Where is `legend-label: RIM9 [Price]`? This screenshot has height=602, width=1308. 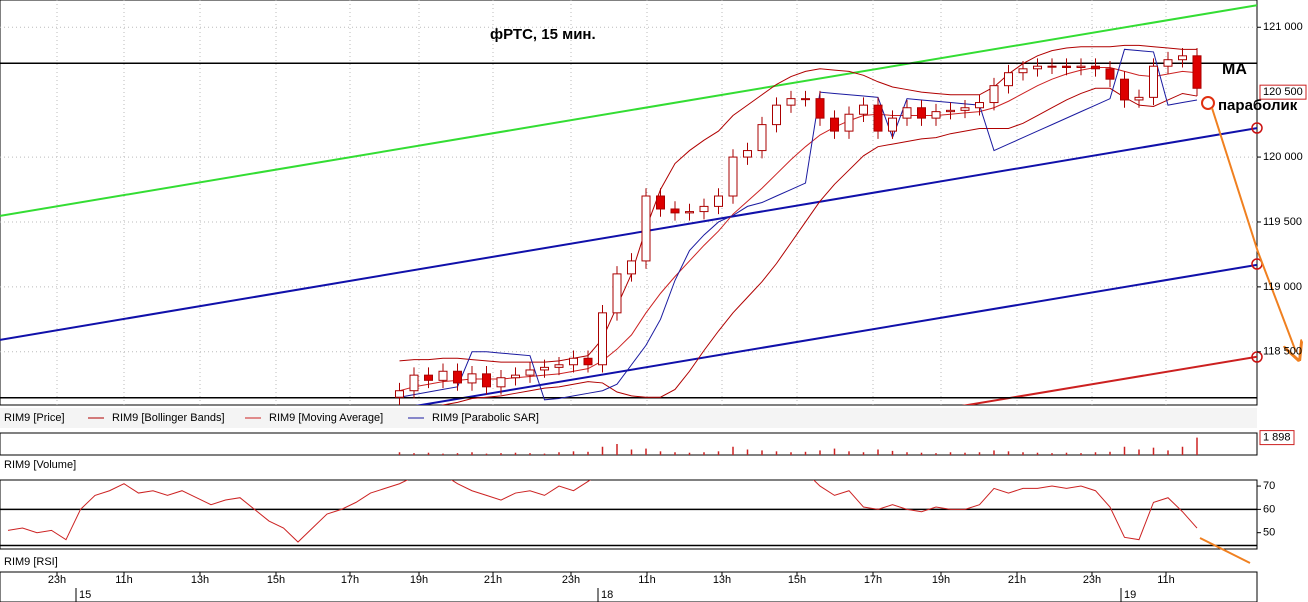
legend-label: RIM9 [Price] is located at coordinates (34, 418).